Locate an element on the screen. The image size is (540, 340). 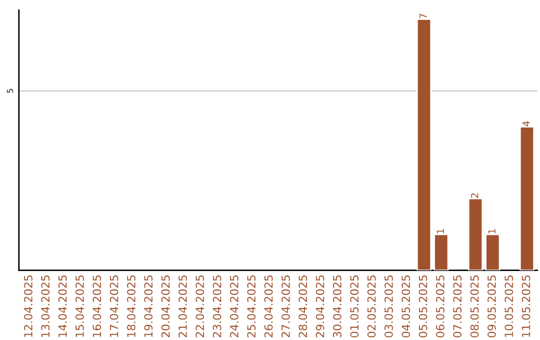
x-tick-label: 03.05.2025 is located at coordinates (388, 306).